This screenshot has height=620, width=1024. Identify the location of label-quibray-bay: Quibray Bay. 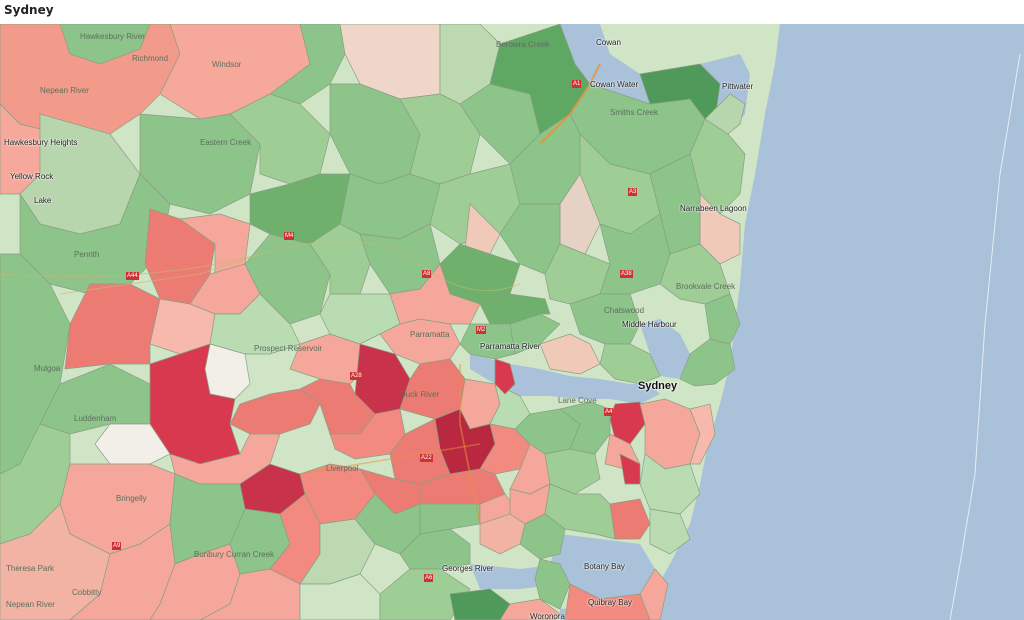
(610, 602).